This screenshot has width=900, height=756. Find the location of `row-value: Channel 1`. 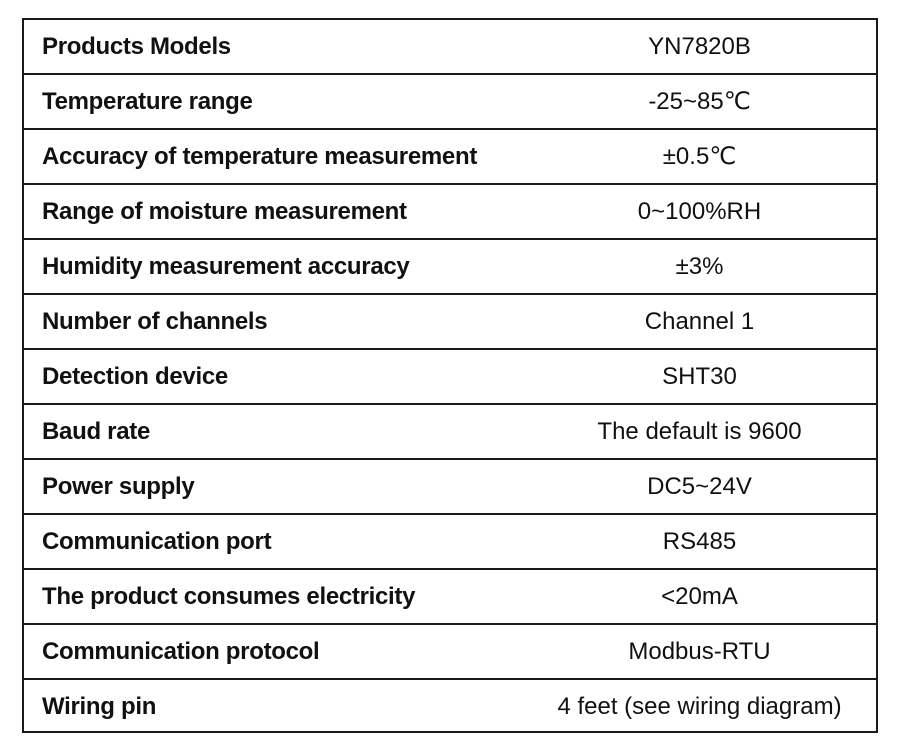

row-value: Channel 1 is located at coordinates (699, 321).